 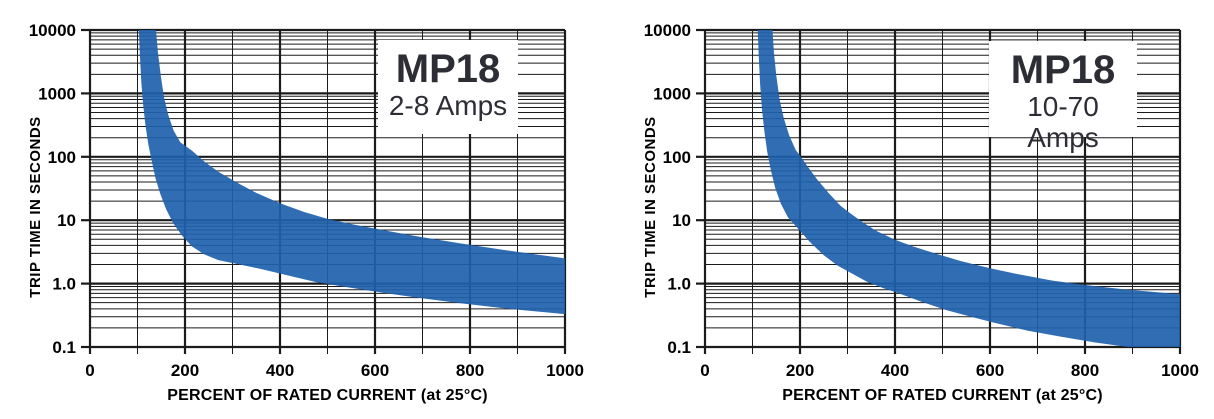 I want to click on amp-range-label: 2-8 Amps, so click(x=448, y=105).